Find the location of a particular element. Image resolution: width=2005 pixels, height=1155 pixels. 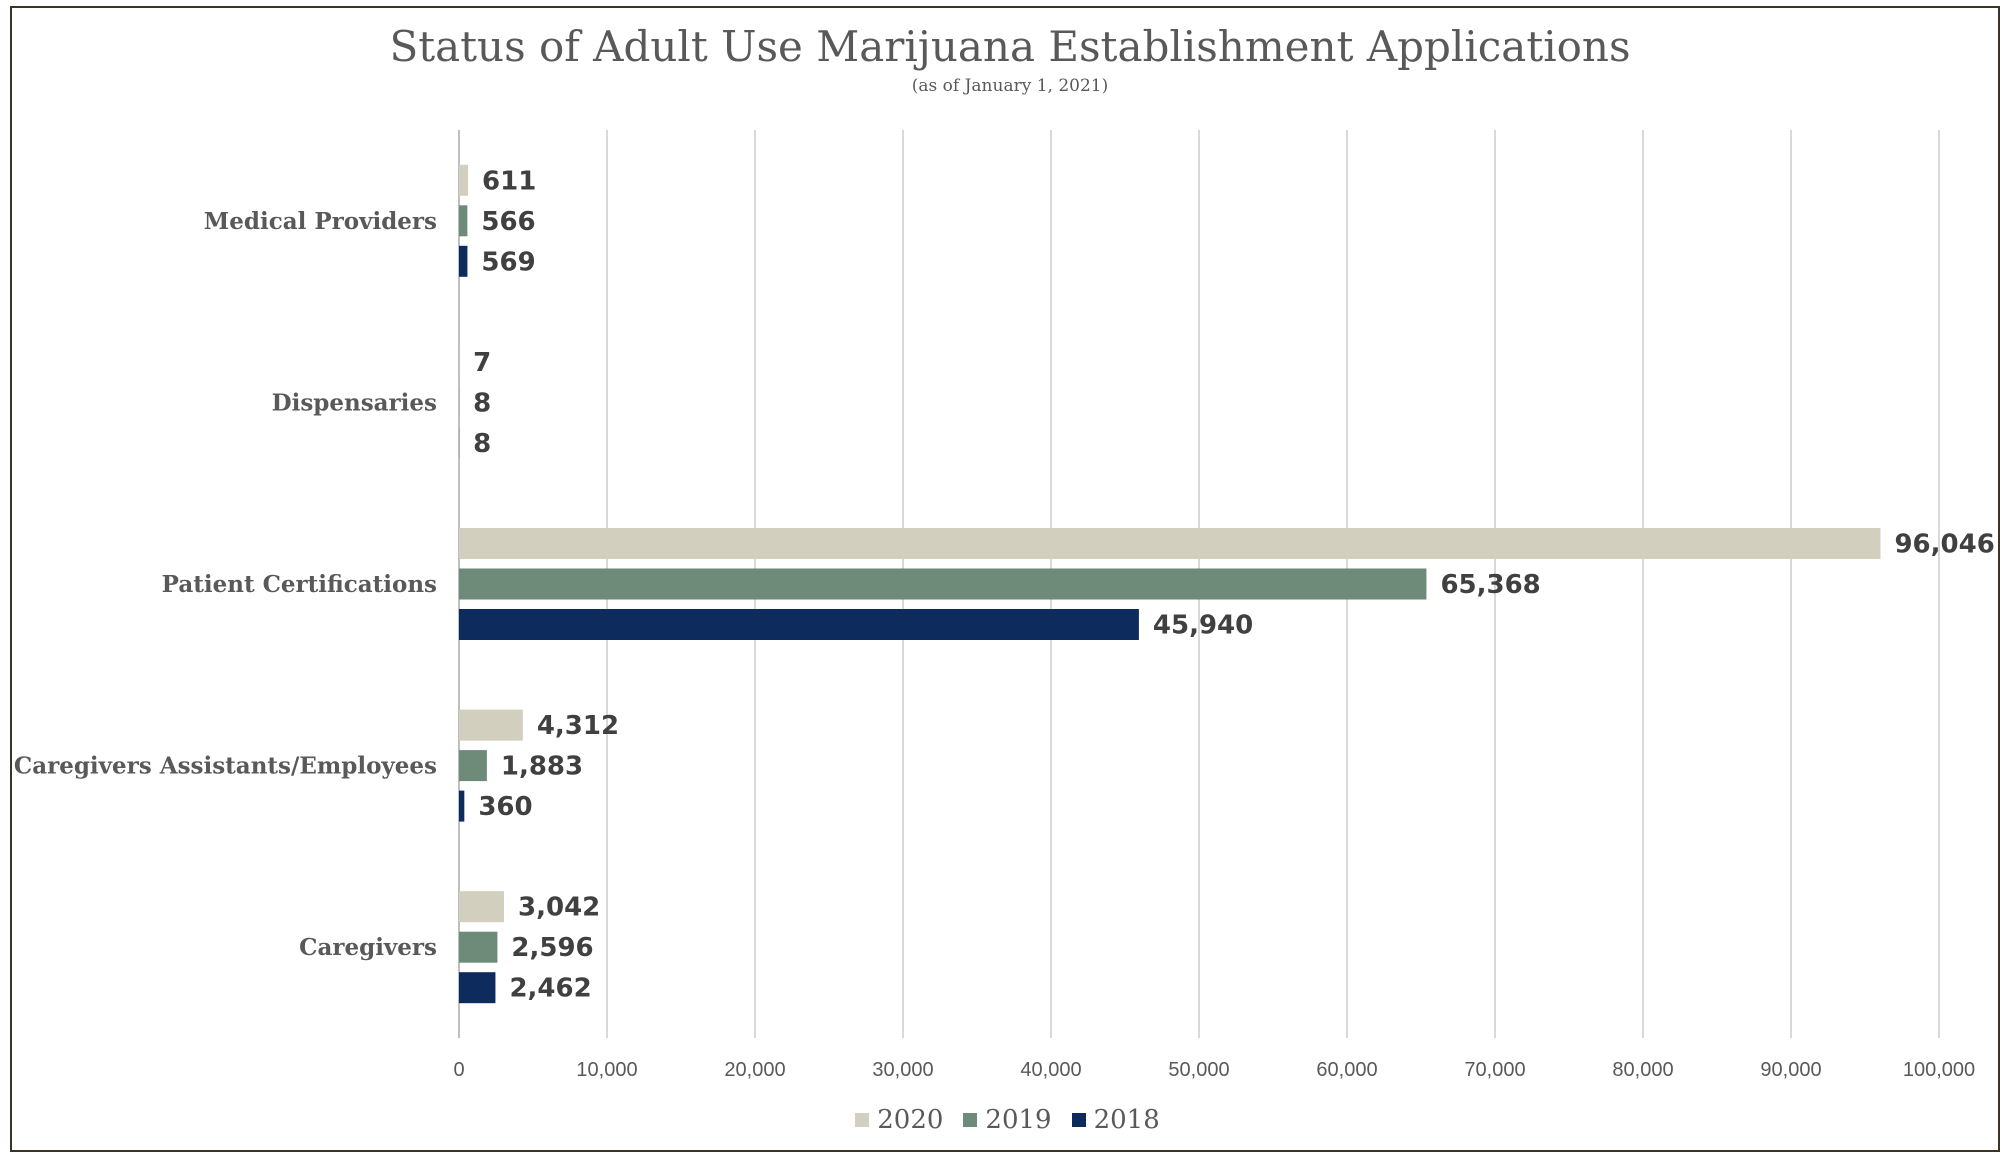

x-tick-label: 0 is located at coordinates (458, 1070).